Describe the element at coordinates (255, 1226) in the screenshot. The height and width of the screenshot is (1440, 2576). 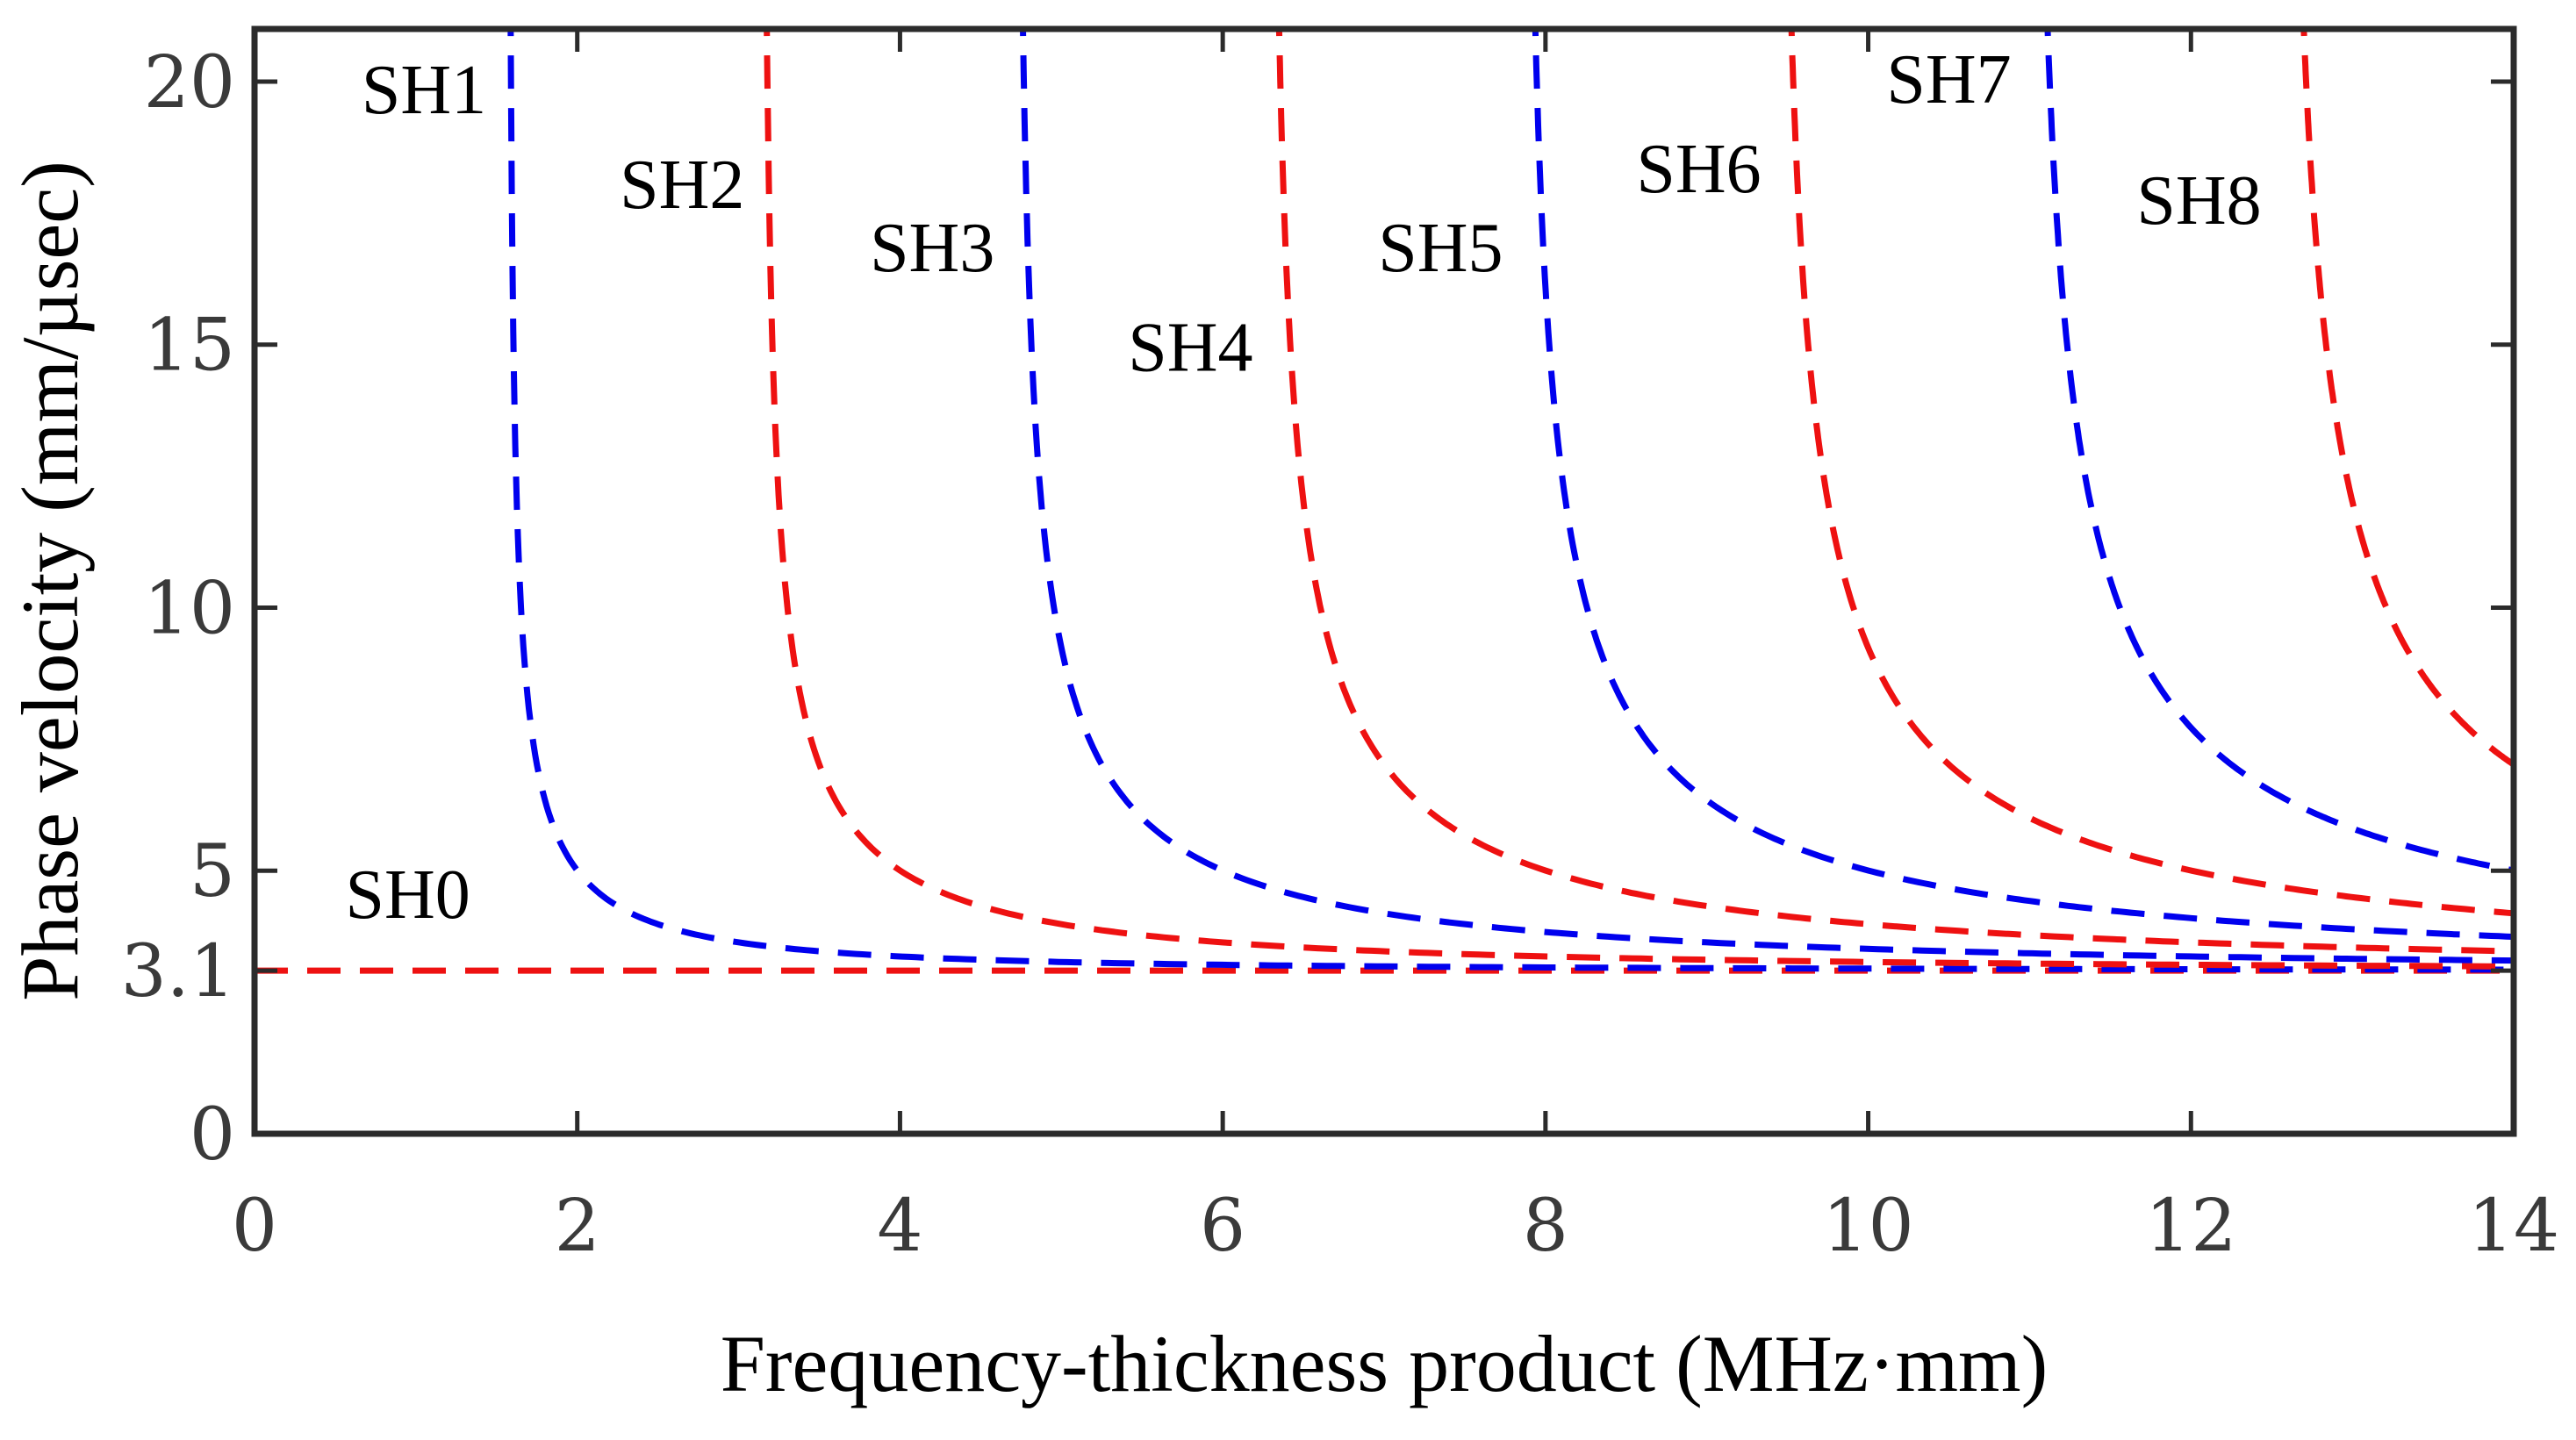
I see `x-tick-label: 0` at that location.